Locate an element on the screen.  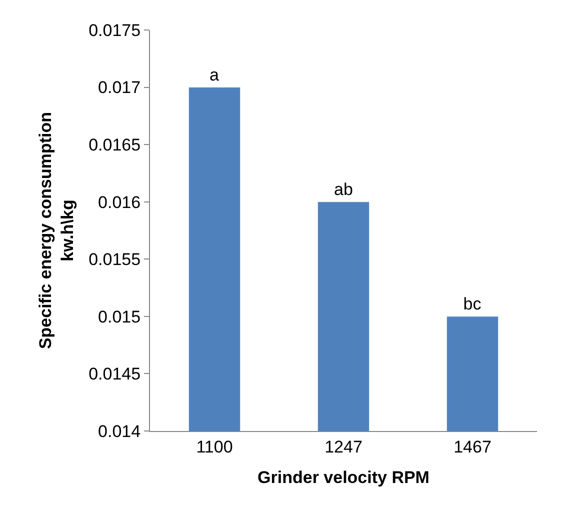
x-tick-label: 1247 is located at coordinates (343, 446).